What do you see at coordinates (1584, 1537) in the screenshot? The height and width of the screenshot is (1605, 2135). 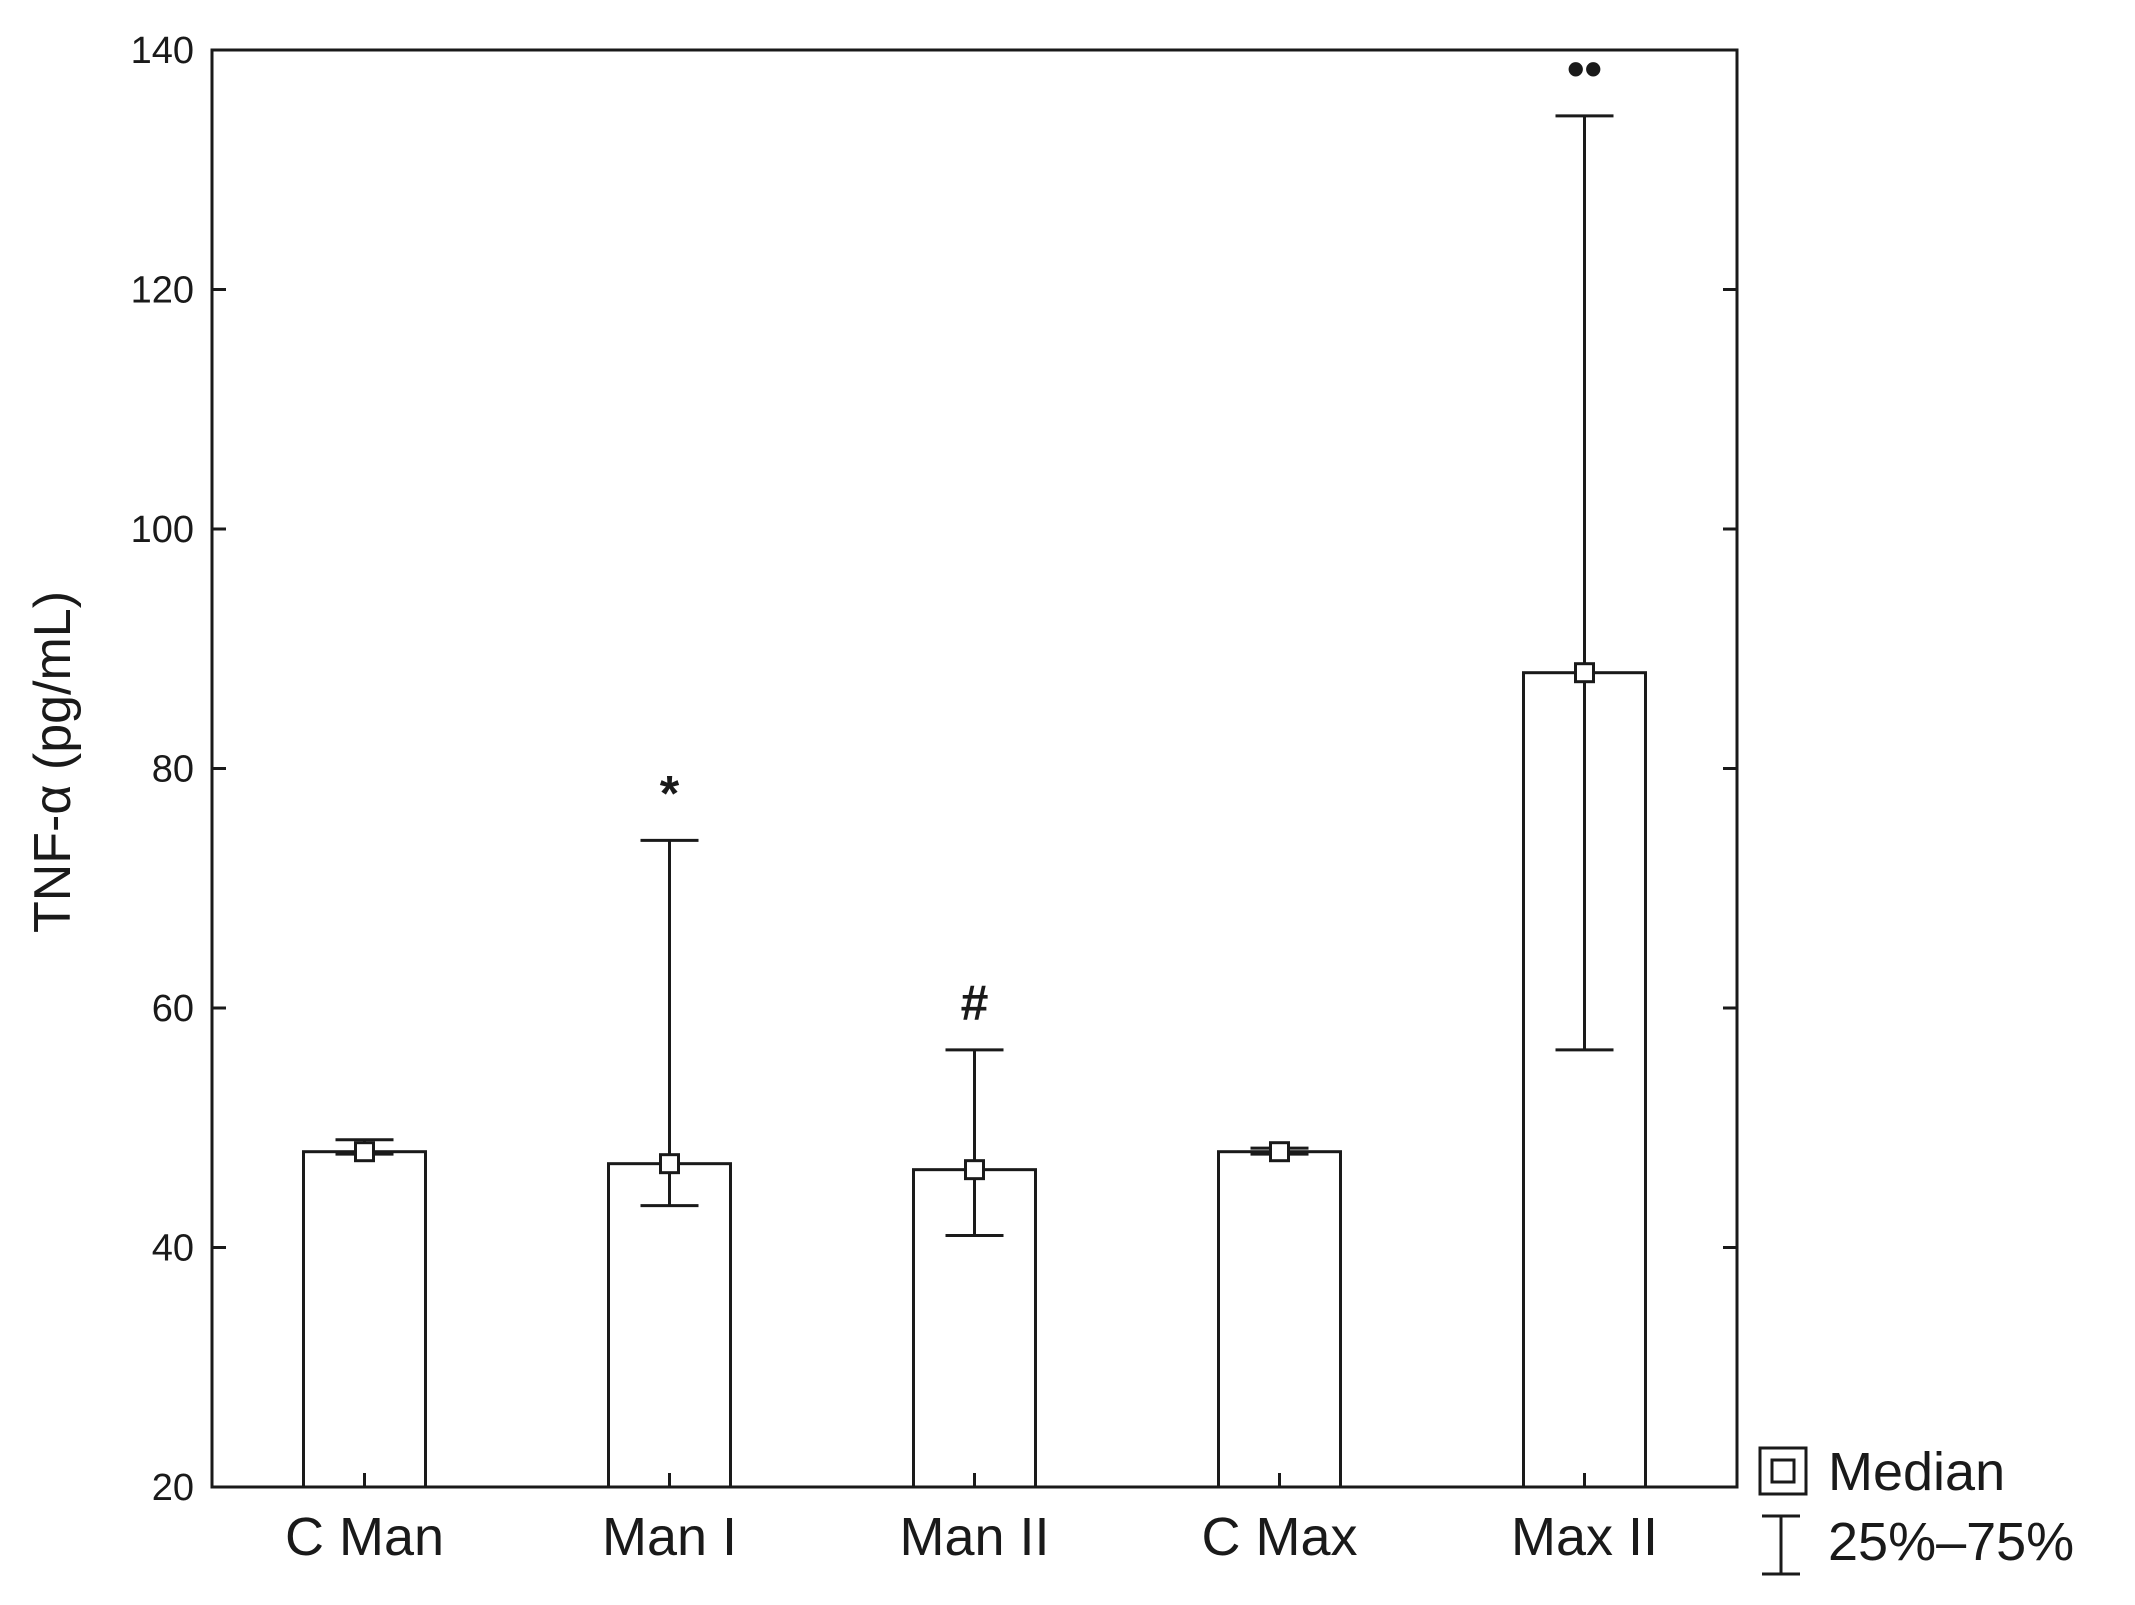 I see `x-category-label: Max II` at bounding box center [1584, 1537].